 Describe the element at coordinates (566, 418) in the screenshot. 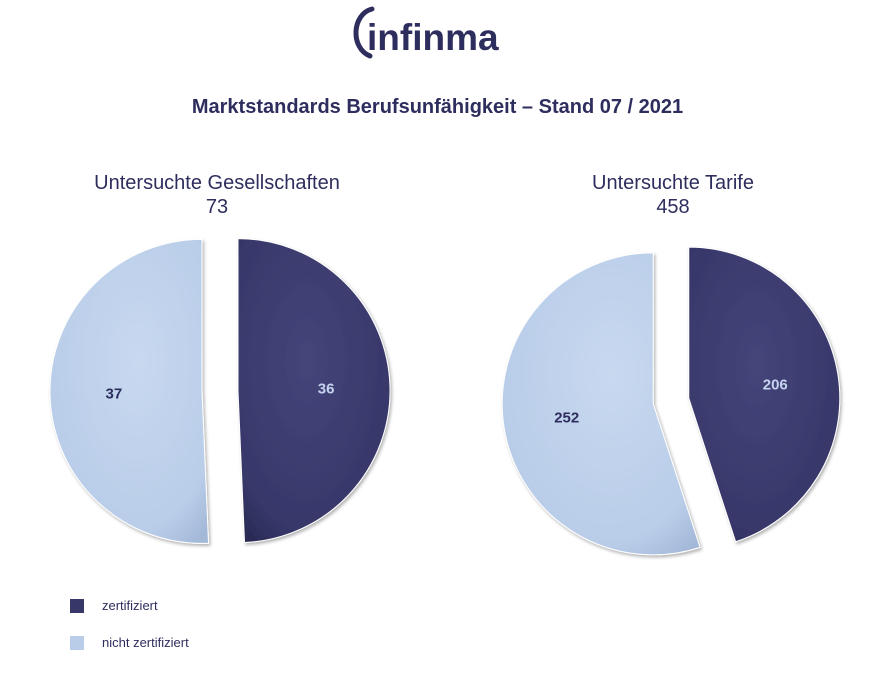

I see `pie-2-label-nicht-zertifiziert: 252` at that location.